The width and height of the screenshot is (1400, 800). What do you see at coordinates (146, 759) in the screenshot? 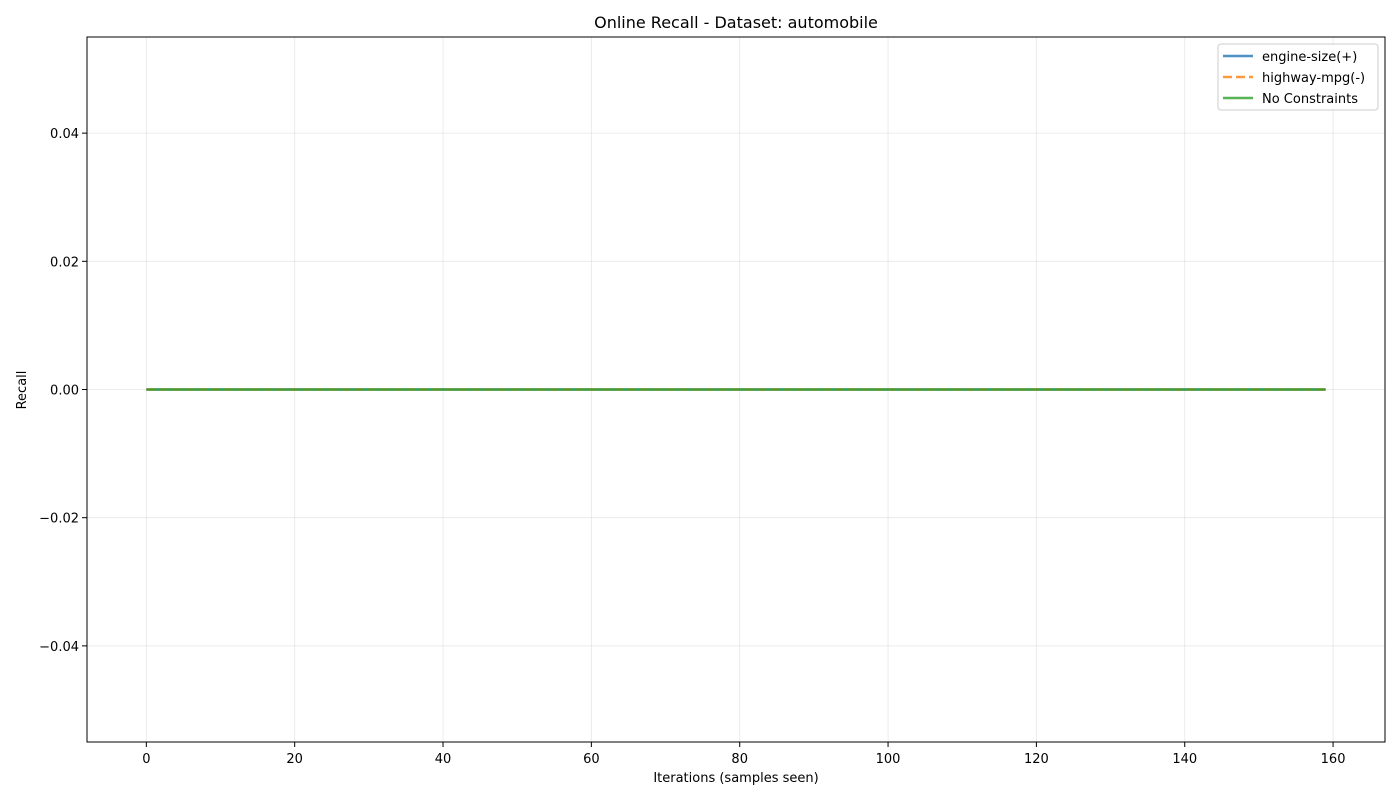
I see `x-tick-label: 0` at bounding box center [146, 759].